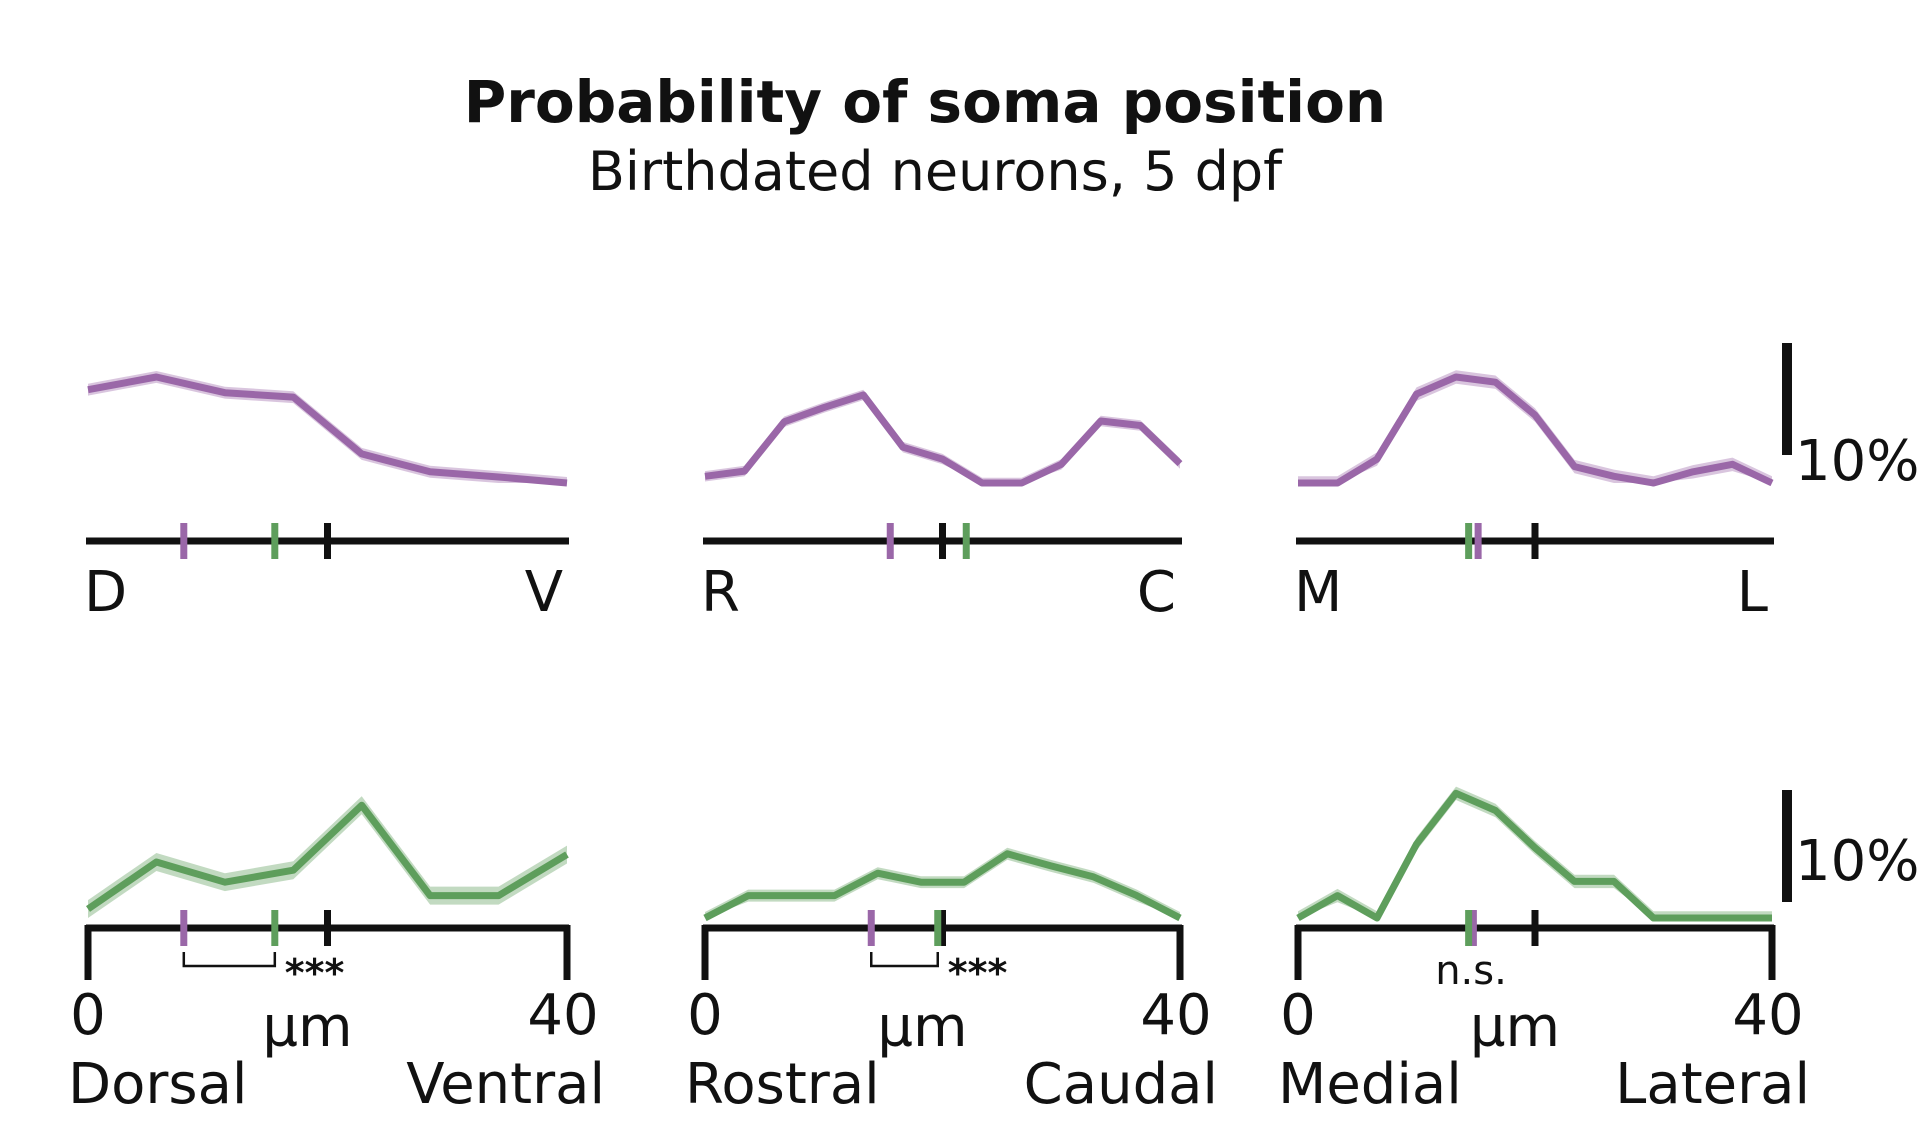 The image size is (1920, 1131). Describe the element at coordinates (1850, 622) in the screenshot. I see `scale-bars: 10% 10%` at that location.